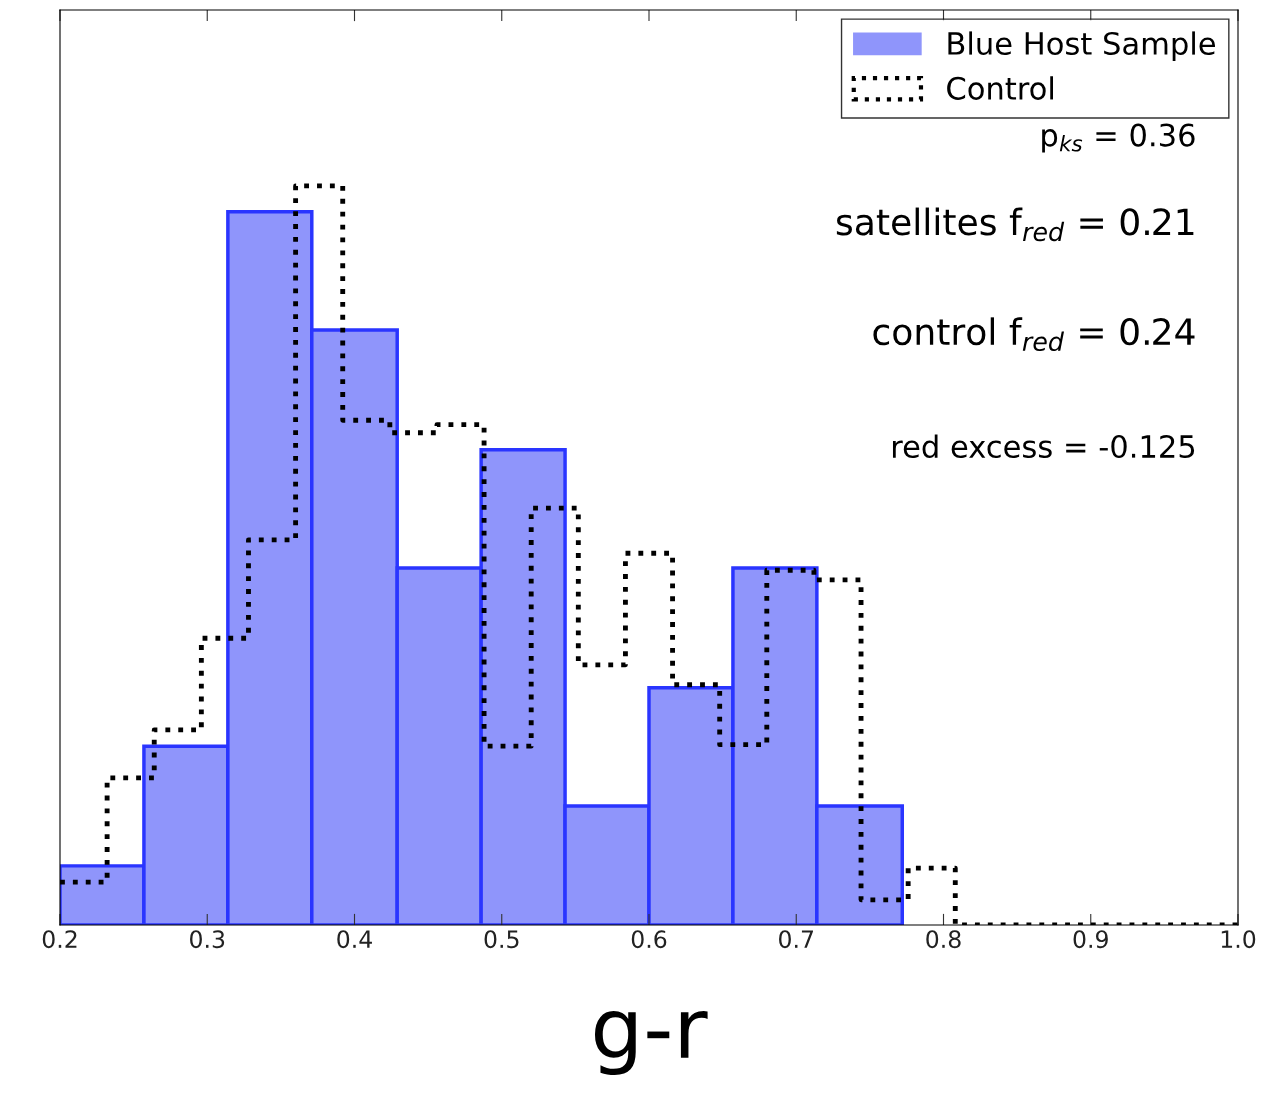 Image resolution: width=1285 pixels, height=1108 pixels. What do you see at coordinates (651, 1043) in the screenshot?
I see `x-axis-title: g-r` at bounding box center [651, 1043].